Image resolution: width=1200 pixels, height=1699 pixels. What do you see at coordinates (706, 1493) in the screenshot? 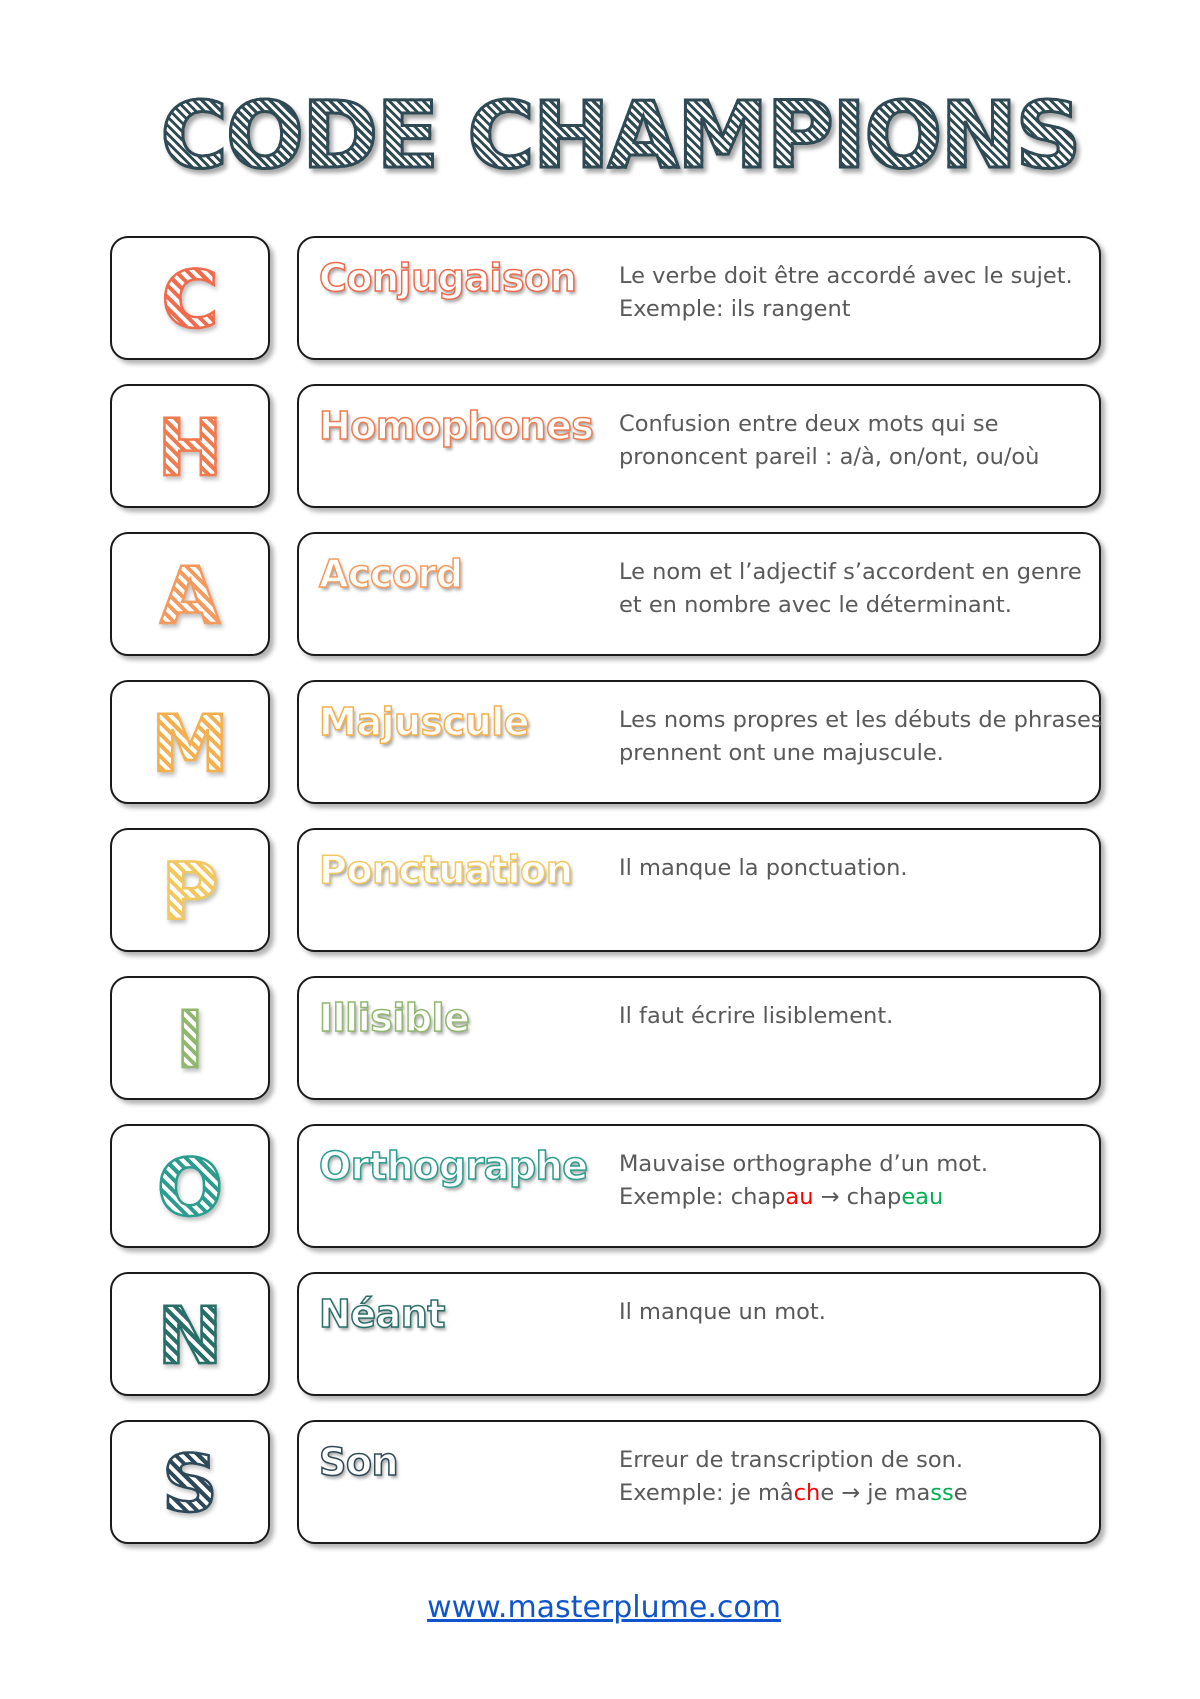
I see `description-segment: Exemple: je mâ` at bounding box center [706, 1493].